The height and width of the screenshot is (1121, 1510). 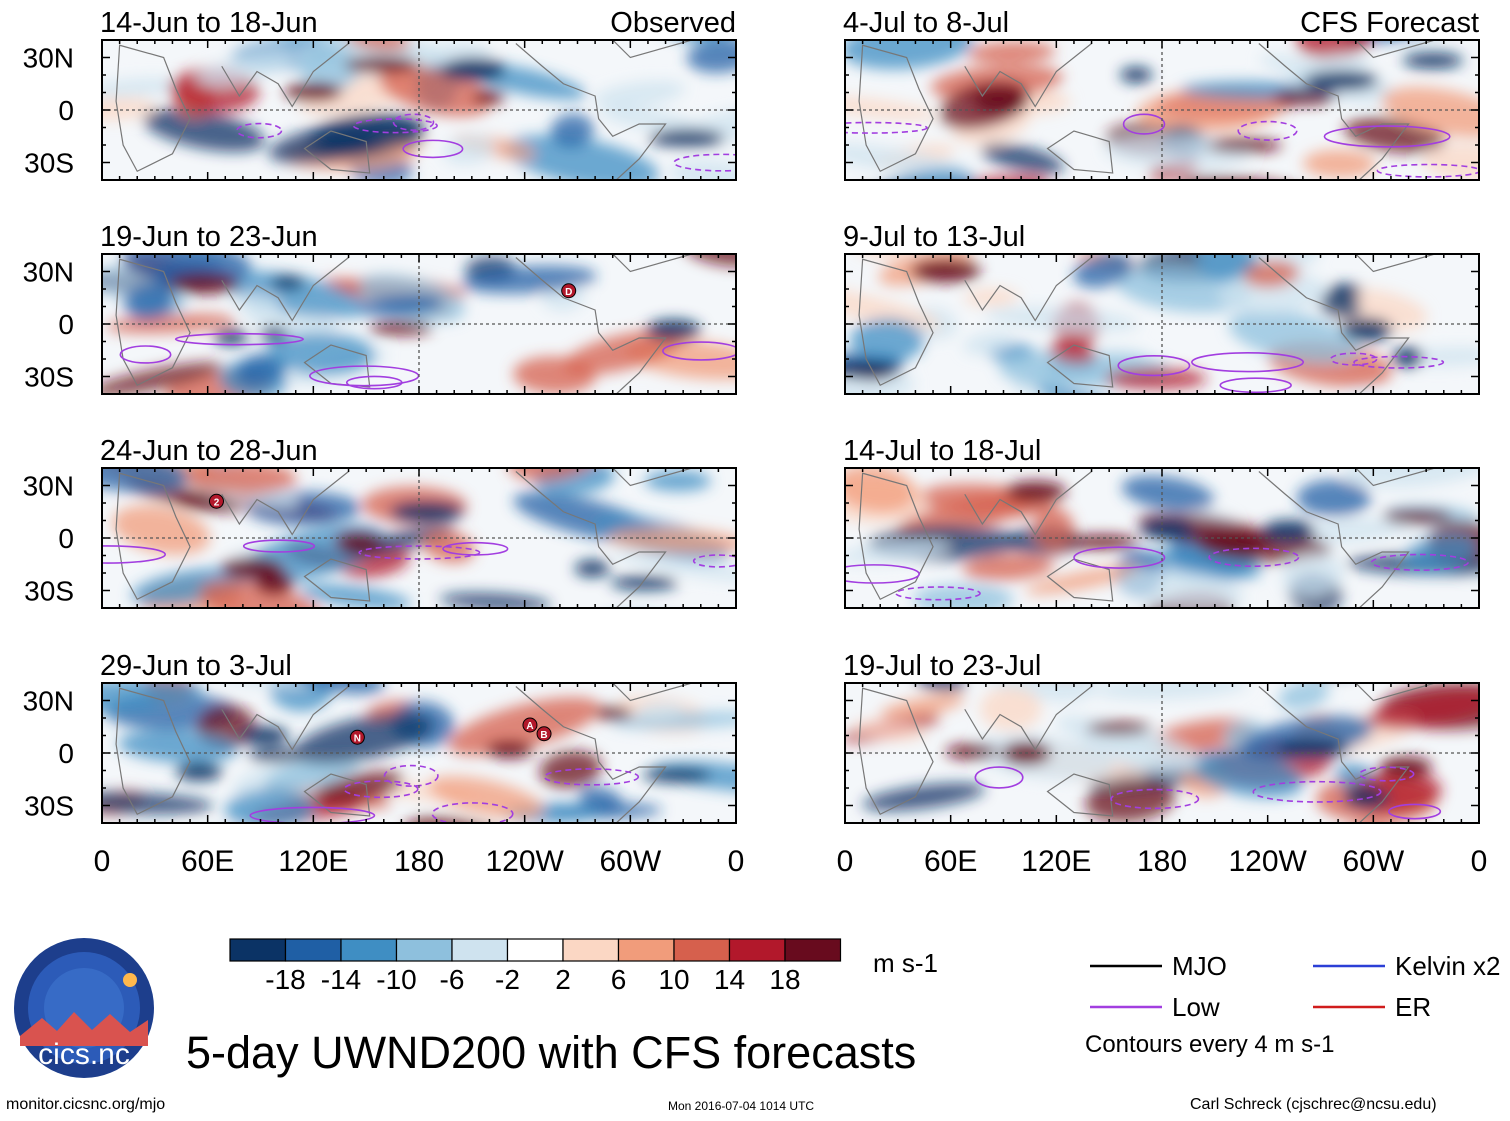 I want to click on forecast-2-panel: 9-Jul to 13-Jul, so click(x=1161, y=308).